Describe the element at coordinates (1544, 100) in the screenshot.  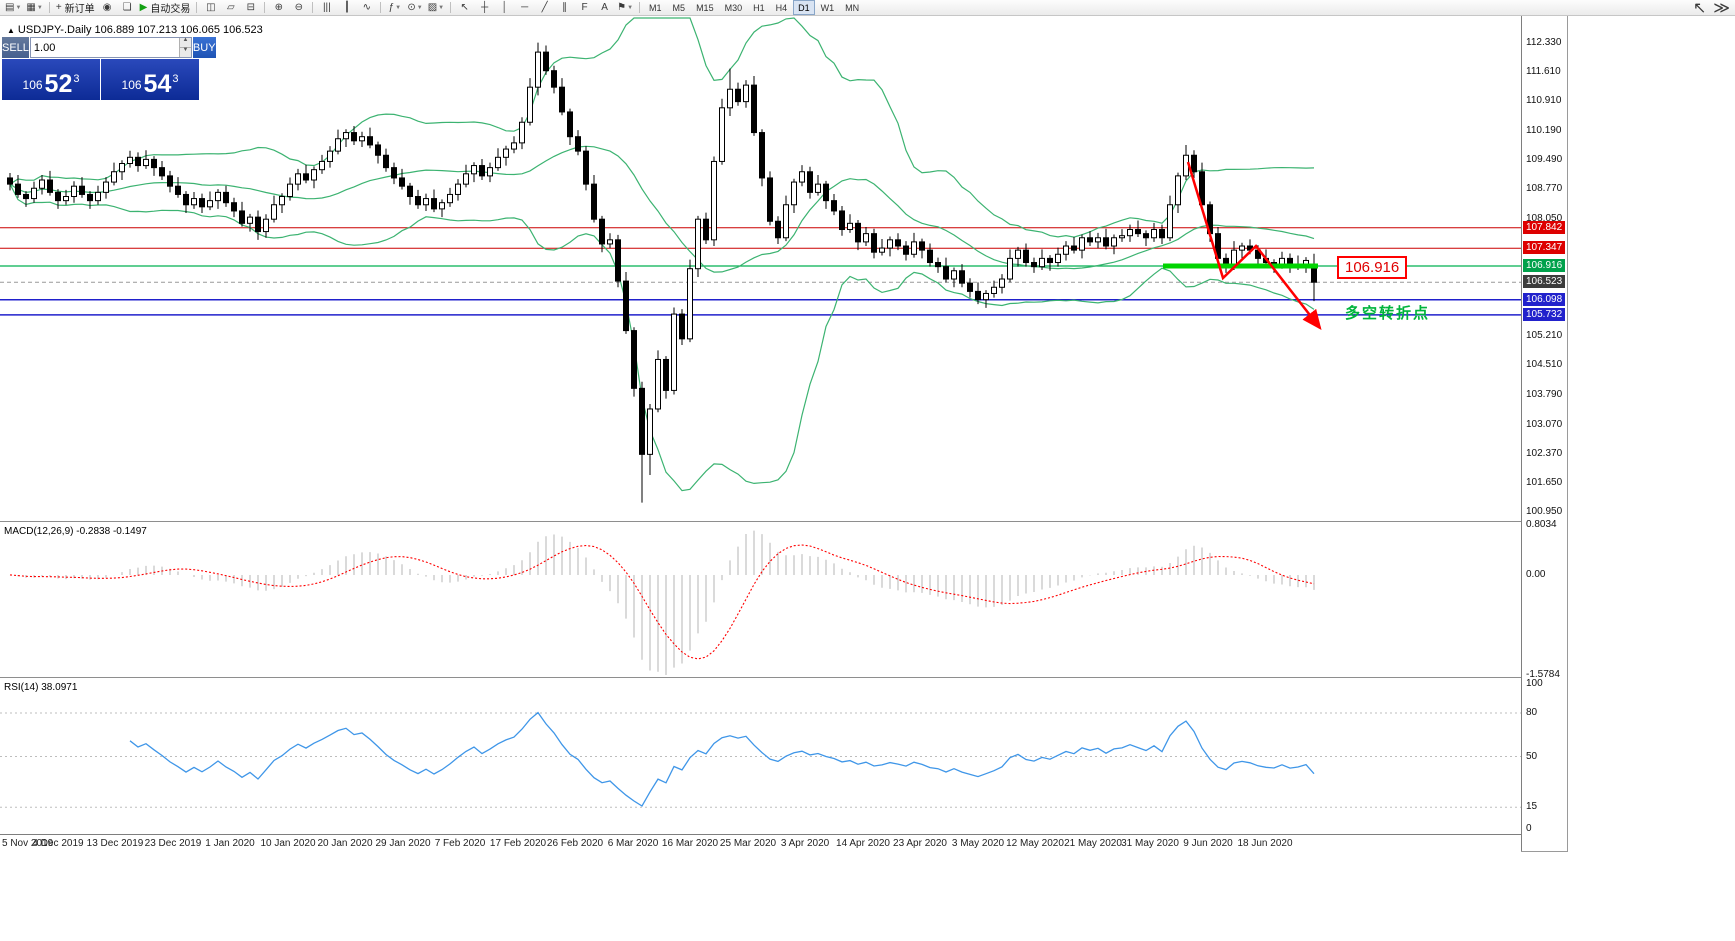
I see `price-scale-label: 110.910` at that location.